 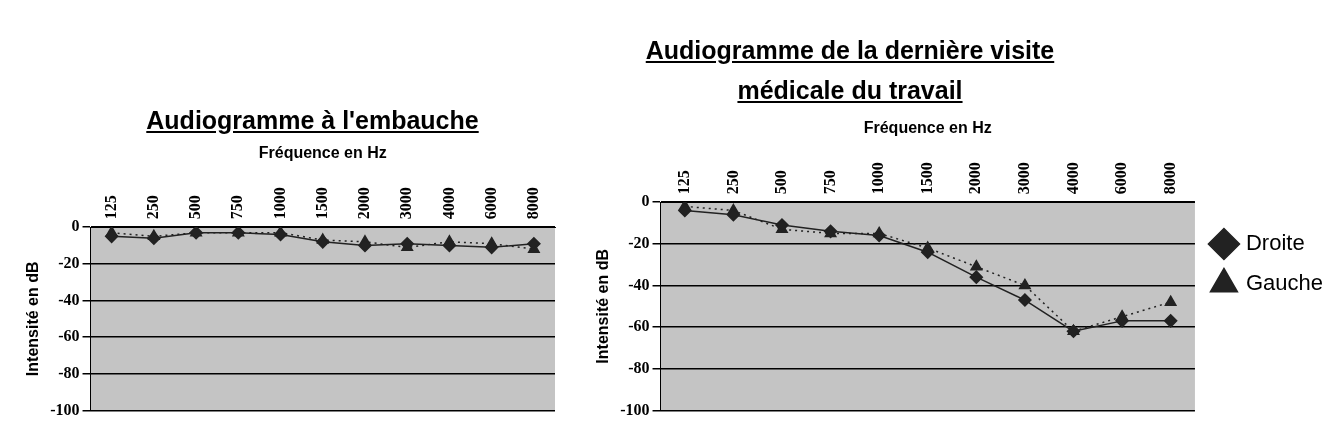 I want to click on legend-label: Droite, so click(x=1275, y=243).